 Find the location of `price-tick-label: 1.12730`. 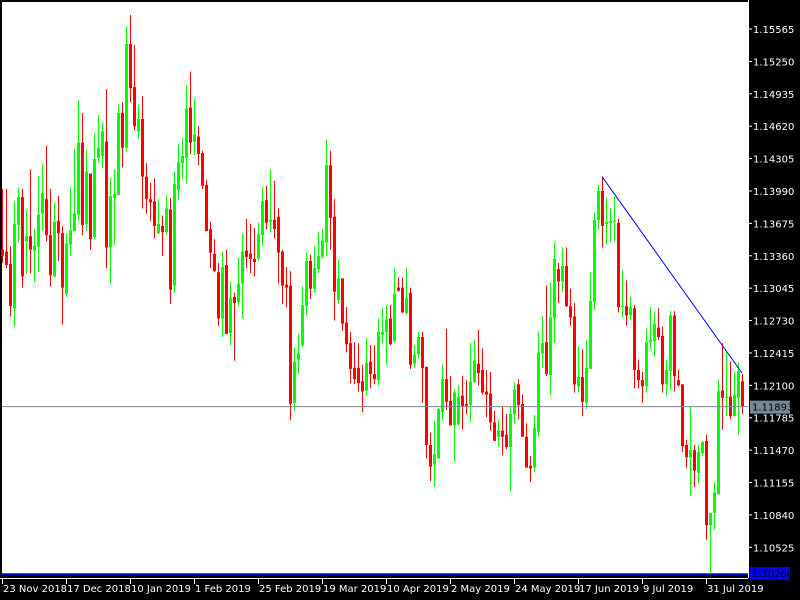

price-tick-label: 1.12730 is located at coordinates (773, 322).